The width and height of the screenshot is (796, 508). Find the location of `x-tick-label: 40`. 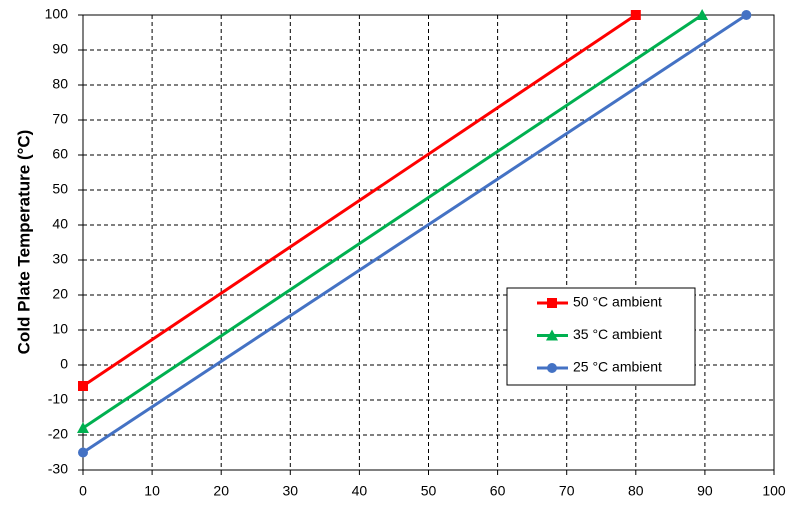

x-tick-label: 40 is located at coordinates (360, 491).